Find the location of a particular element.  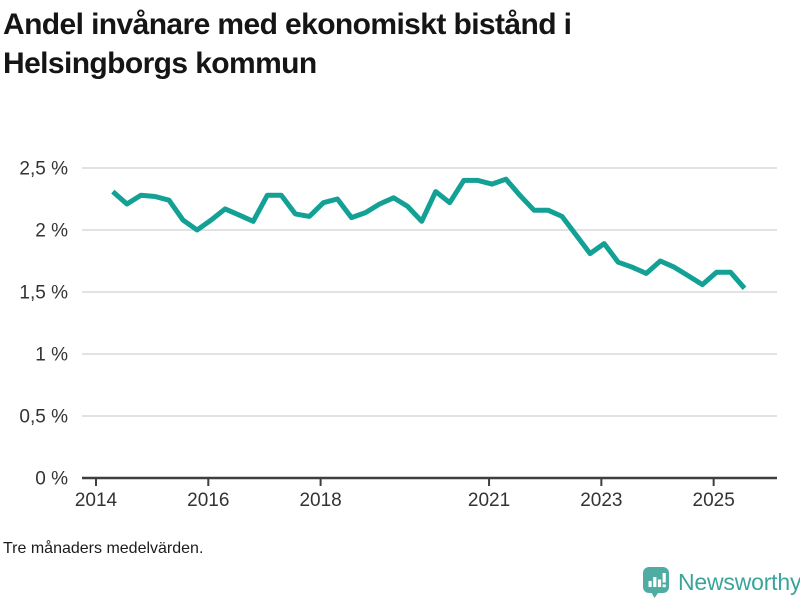

x-tick-label: 2021 is located at coordinates (489, 500).